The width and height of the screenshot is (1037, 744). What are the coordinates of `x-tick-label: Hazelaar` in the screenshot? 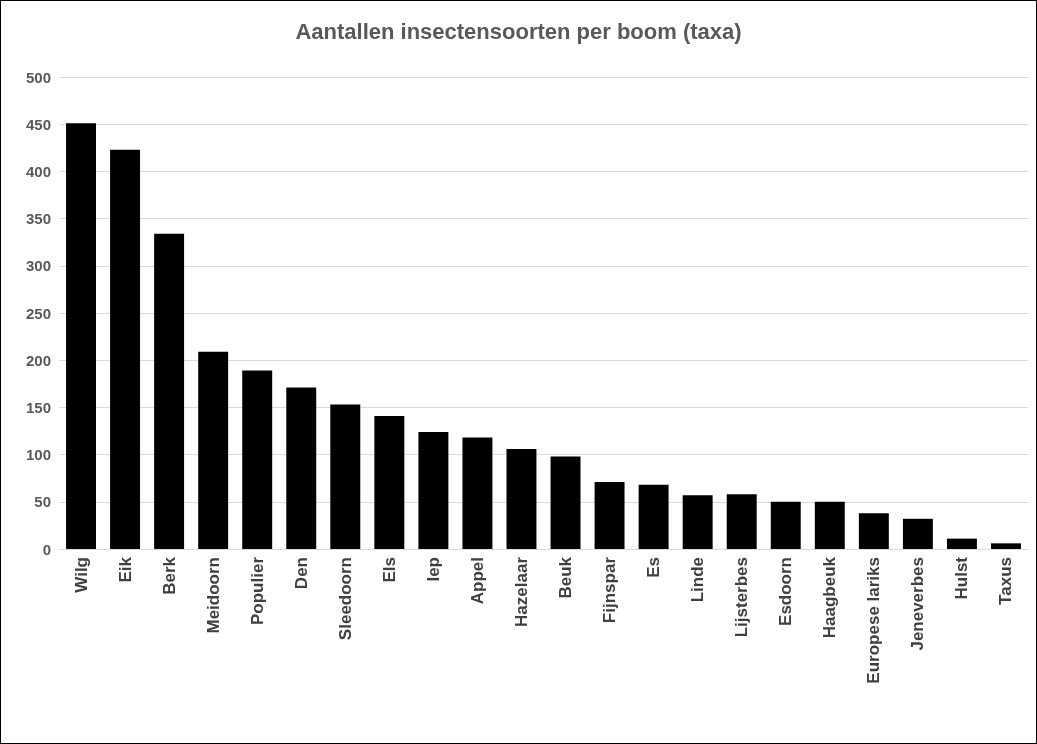 It's located at (521, 591).